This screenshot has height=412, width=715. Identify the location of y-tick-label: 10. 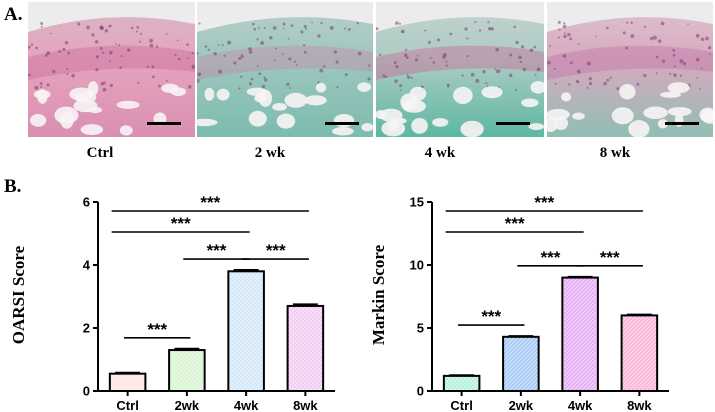
(417, 265).